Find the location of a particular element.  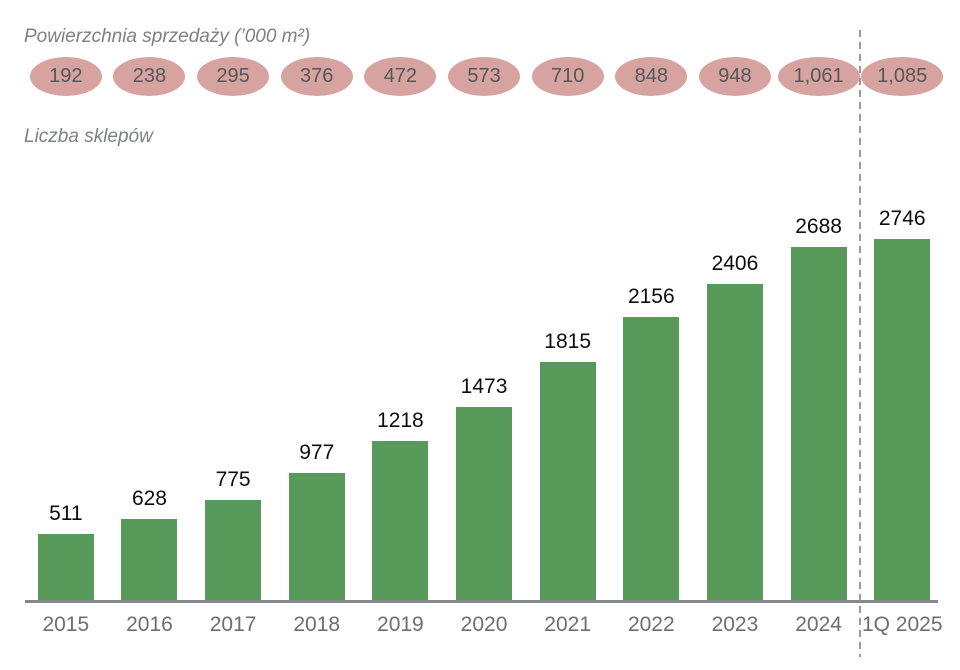

area-badges-row: 192 238 295 376 472 573 710 848 948 1,061 1,085 is located at coordinates (484, 76).